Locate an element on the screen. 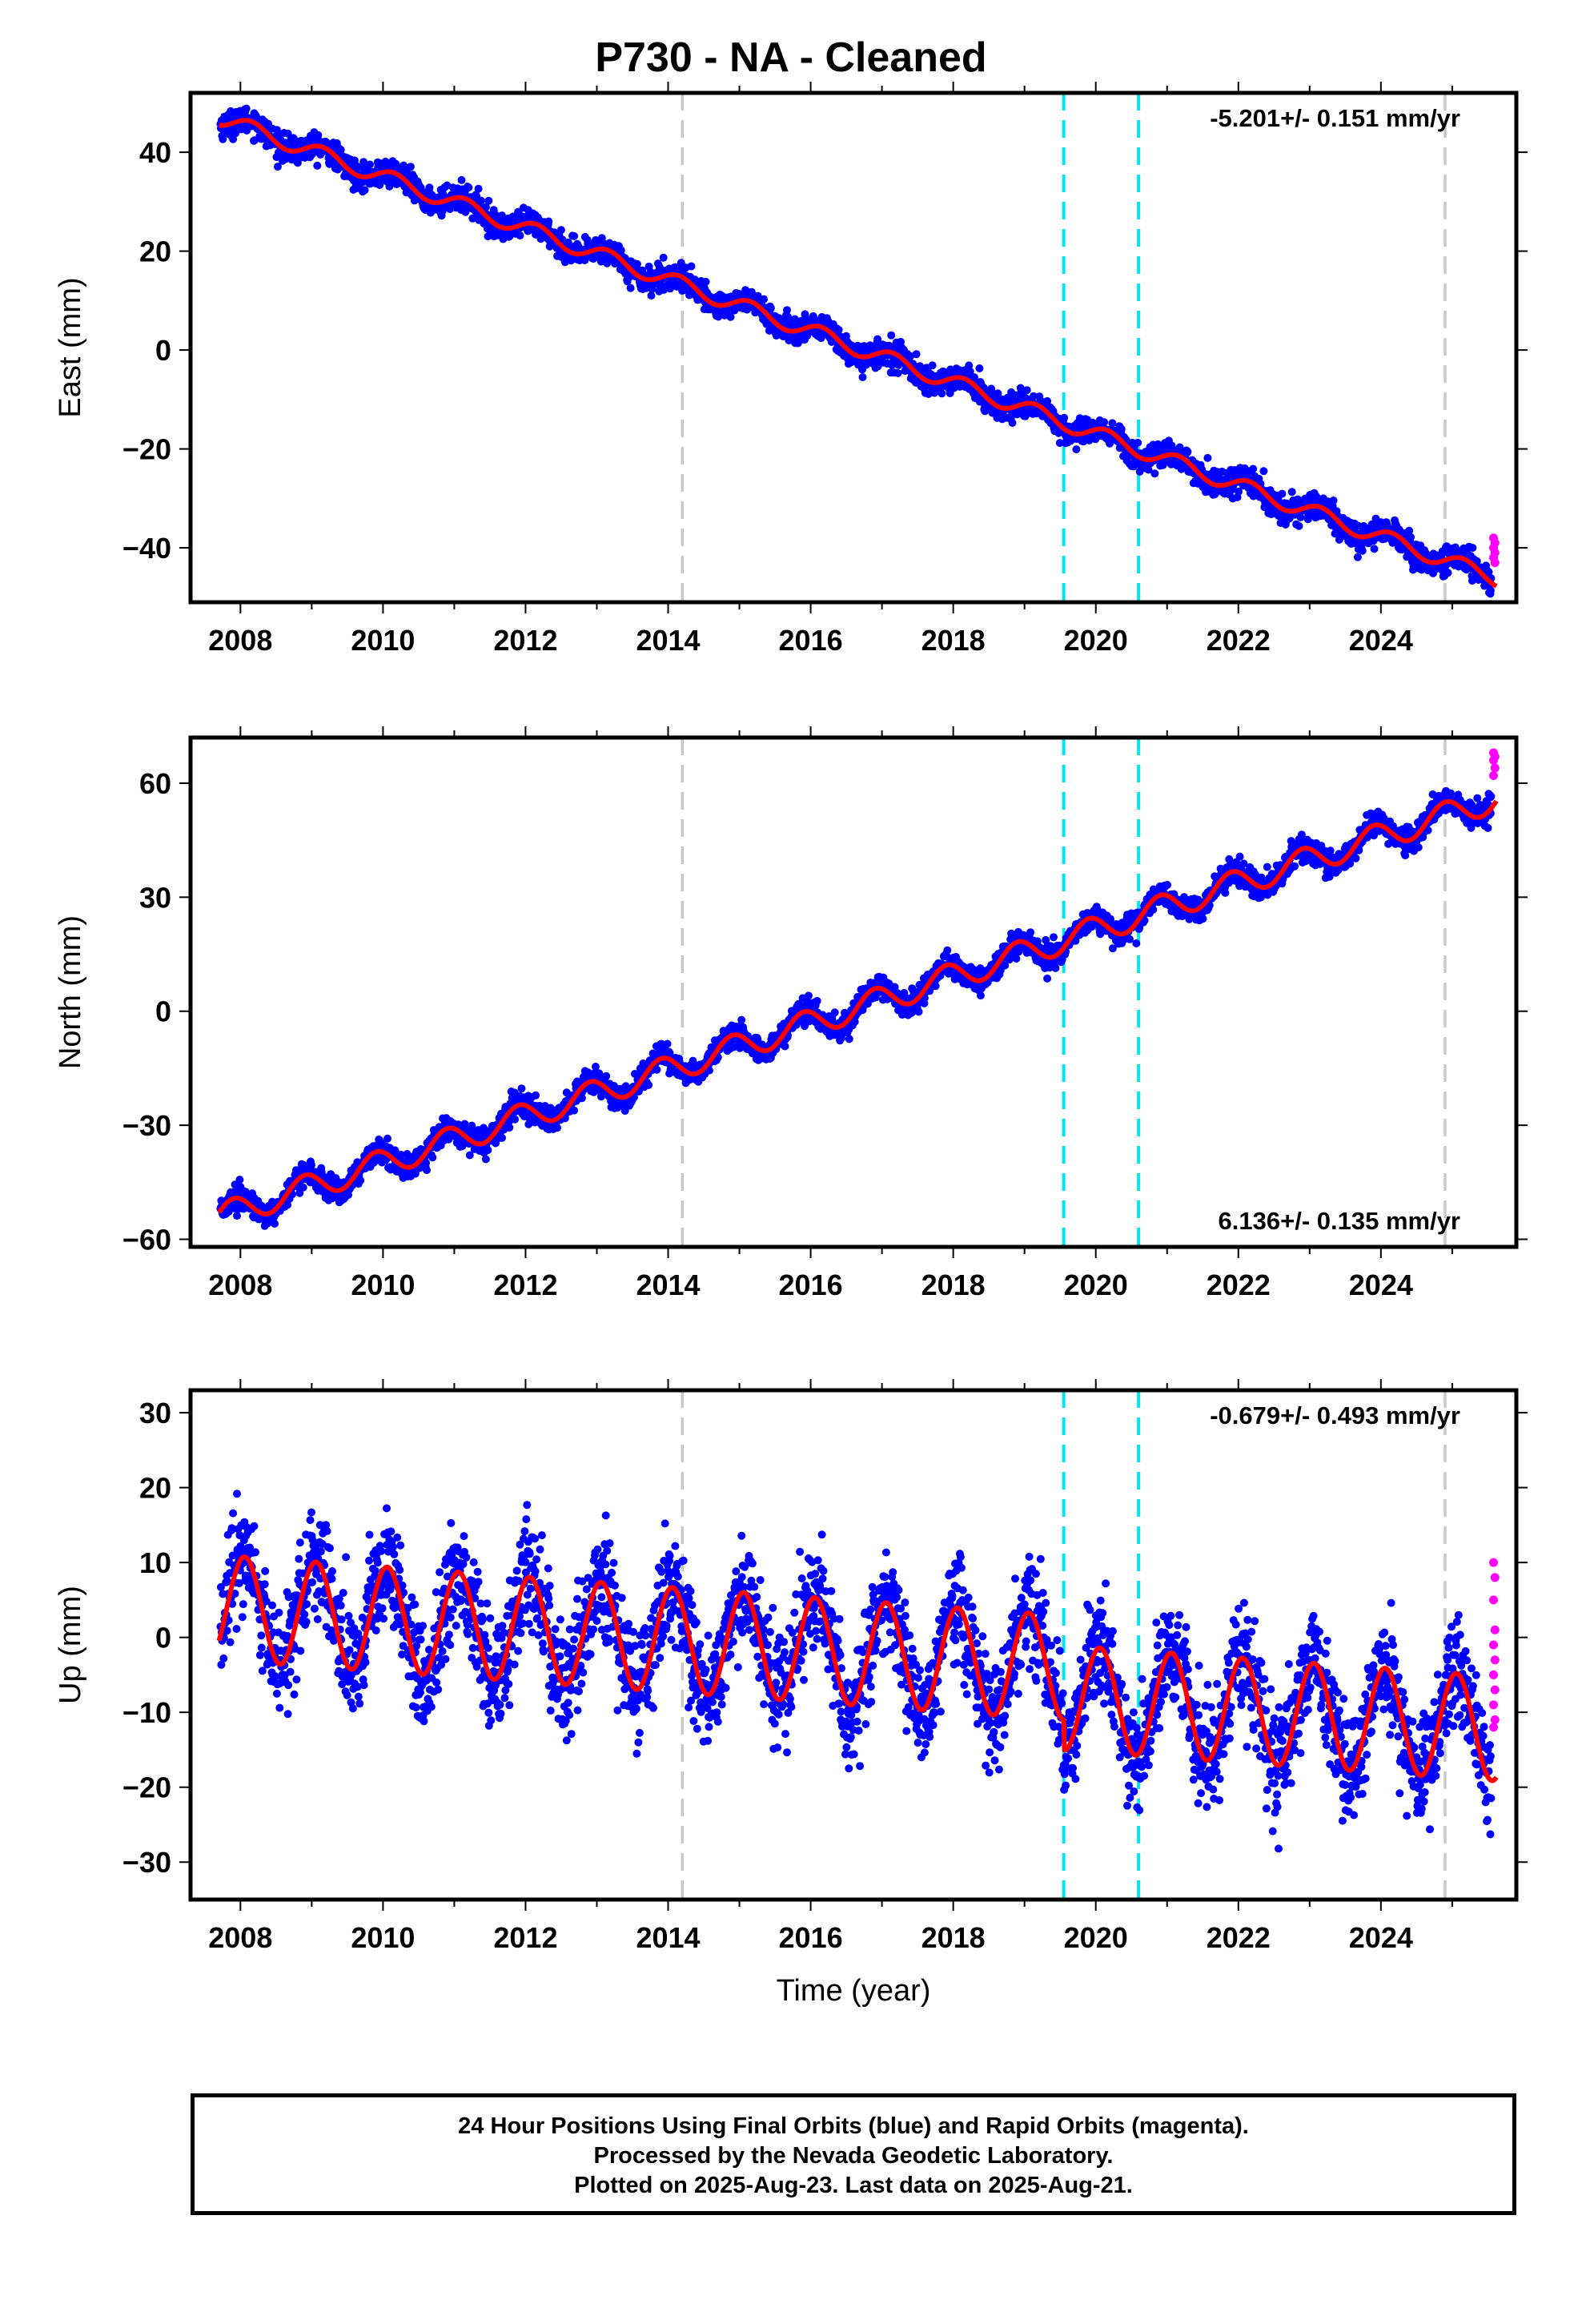  x-tick-label: 2018 is located at coordinates (954, 1285).